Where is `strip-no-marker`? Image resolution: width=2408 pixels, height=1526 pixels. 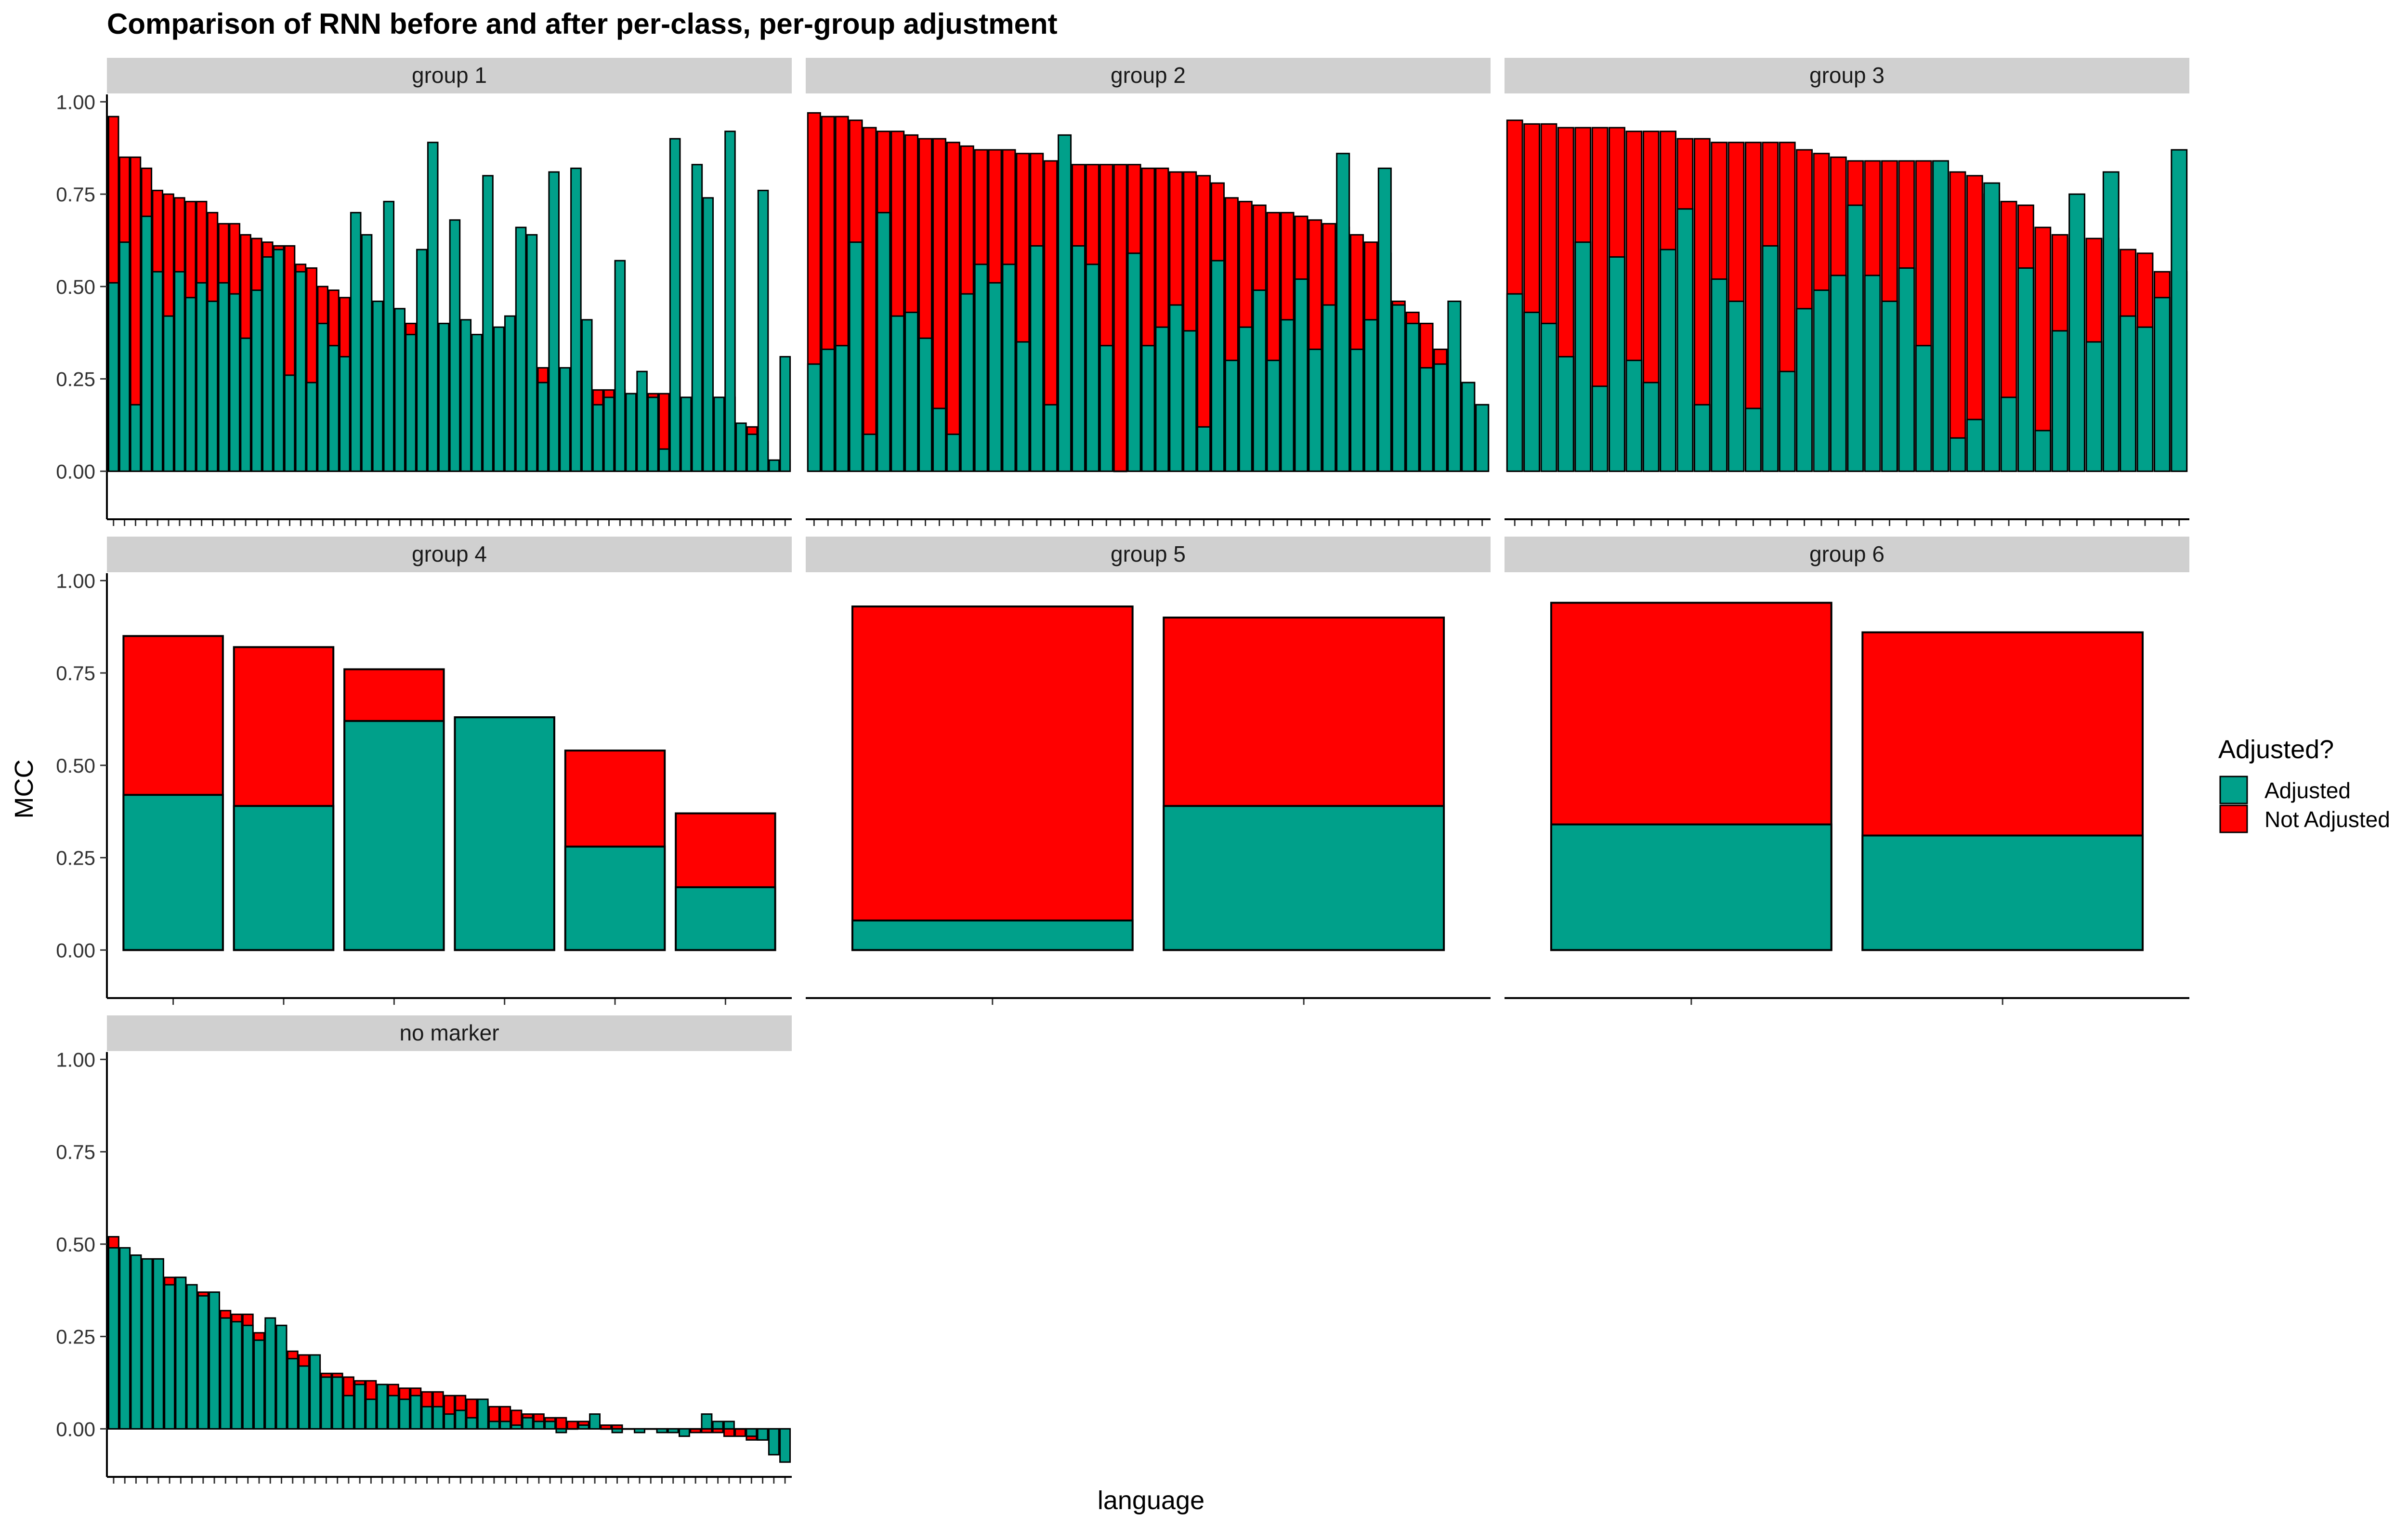
strip-no-marker is located at coordinates (449, 1033).